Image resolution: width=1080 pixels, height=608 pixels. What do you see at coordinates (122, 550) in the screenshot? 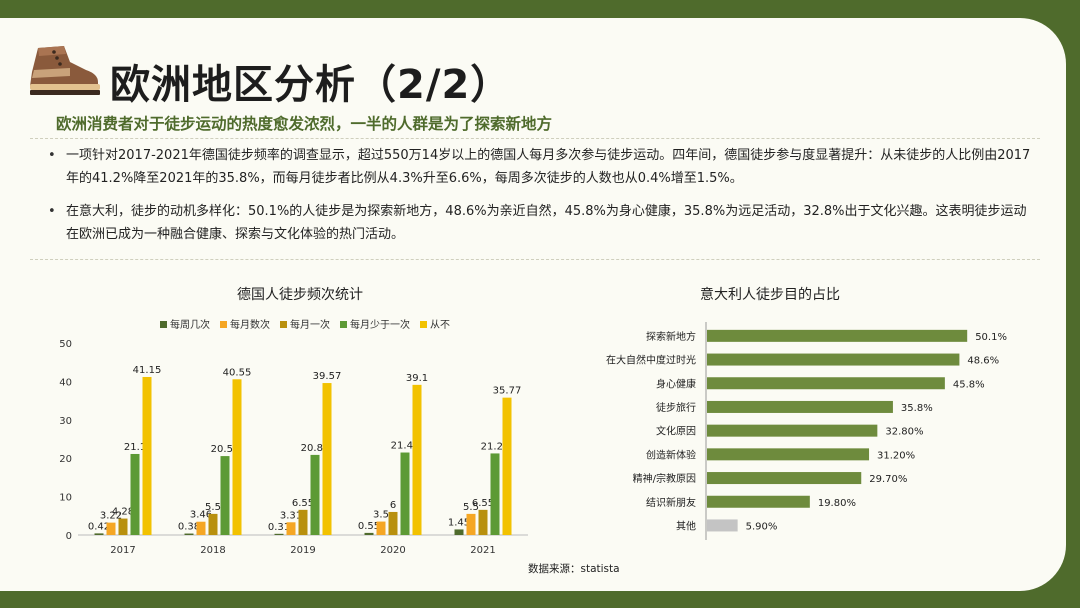
I see `x-tick-label: 2017` at bounding box center [122, 550].